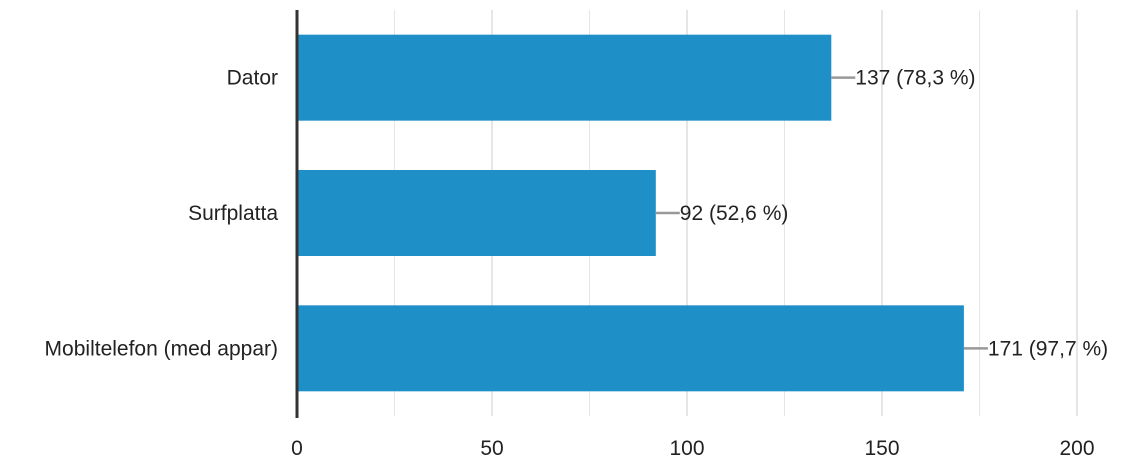  Describe the element at coordinates (1048, 348) in the screenshot. I see `data-label: 171 (97,7 %)` at that location.